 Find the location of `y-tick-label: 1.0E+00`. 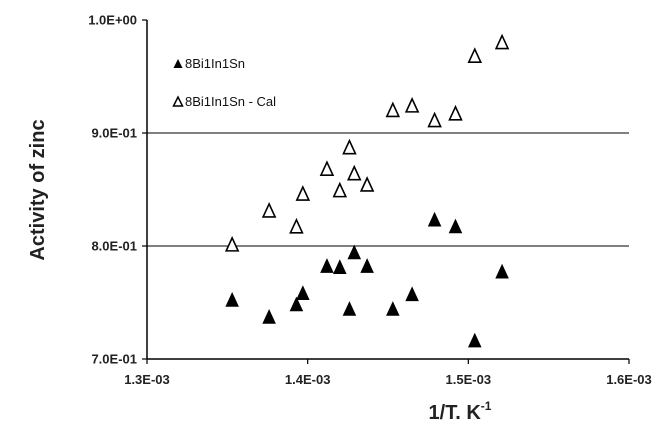

y-tick-label: 1.0E+00 is located at coordinates (112, 20).